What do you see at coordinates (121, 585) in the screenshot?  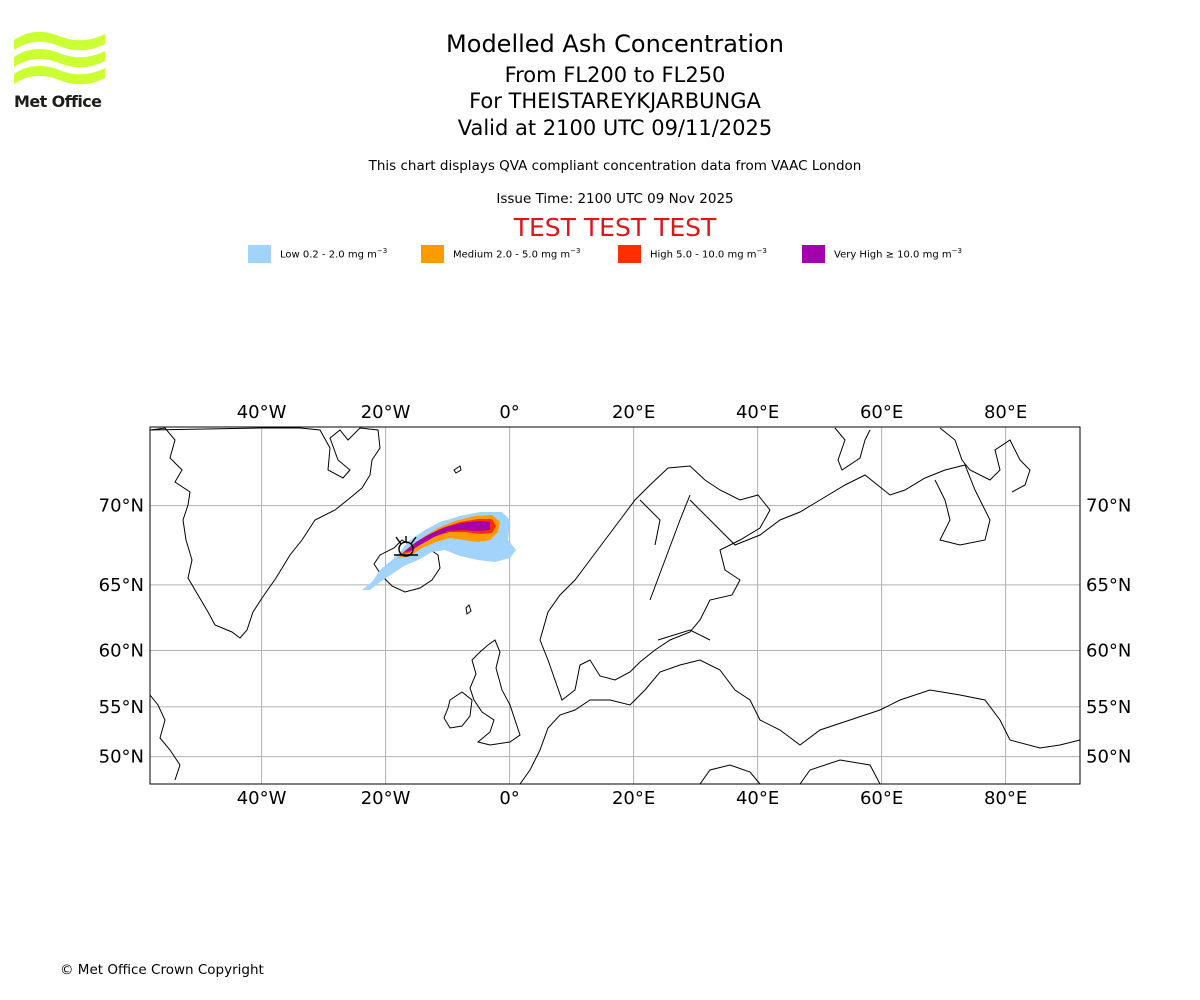 I see `lat-tick-label-left: 65°N` at bounding box center [121, 585].